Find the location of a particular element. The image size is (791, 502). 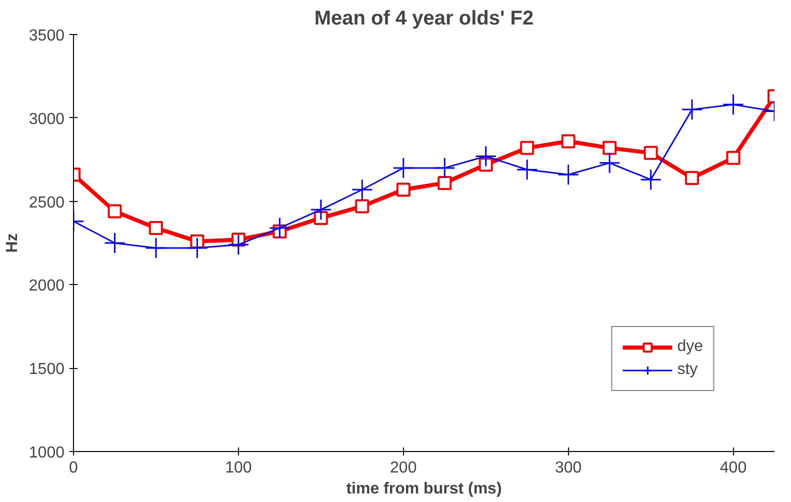

y-tick-label: 3500 is located at coordinates (46, 36).